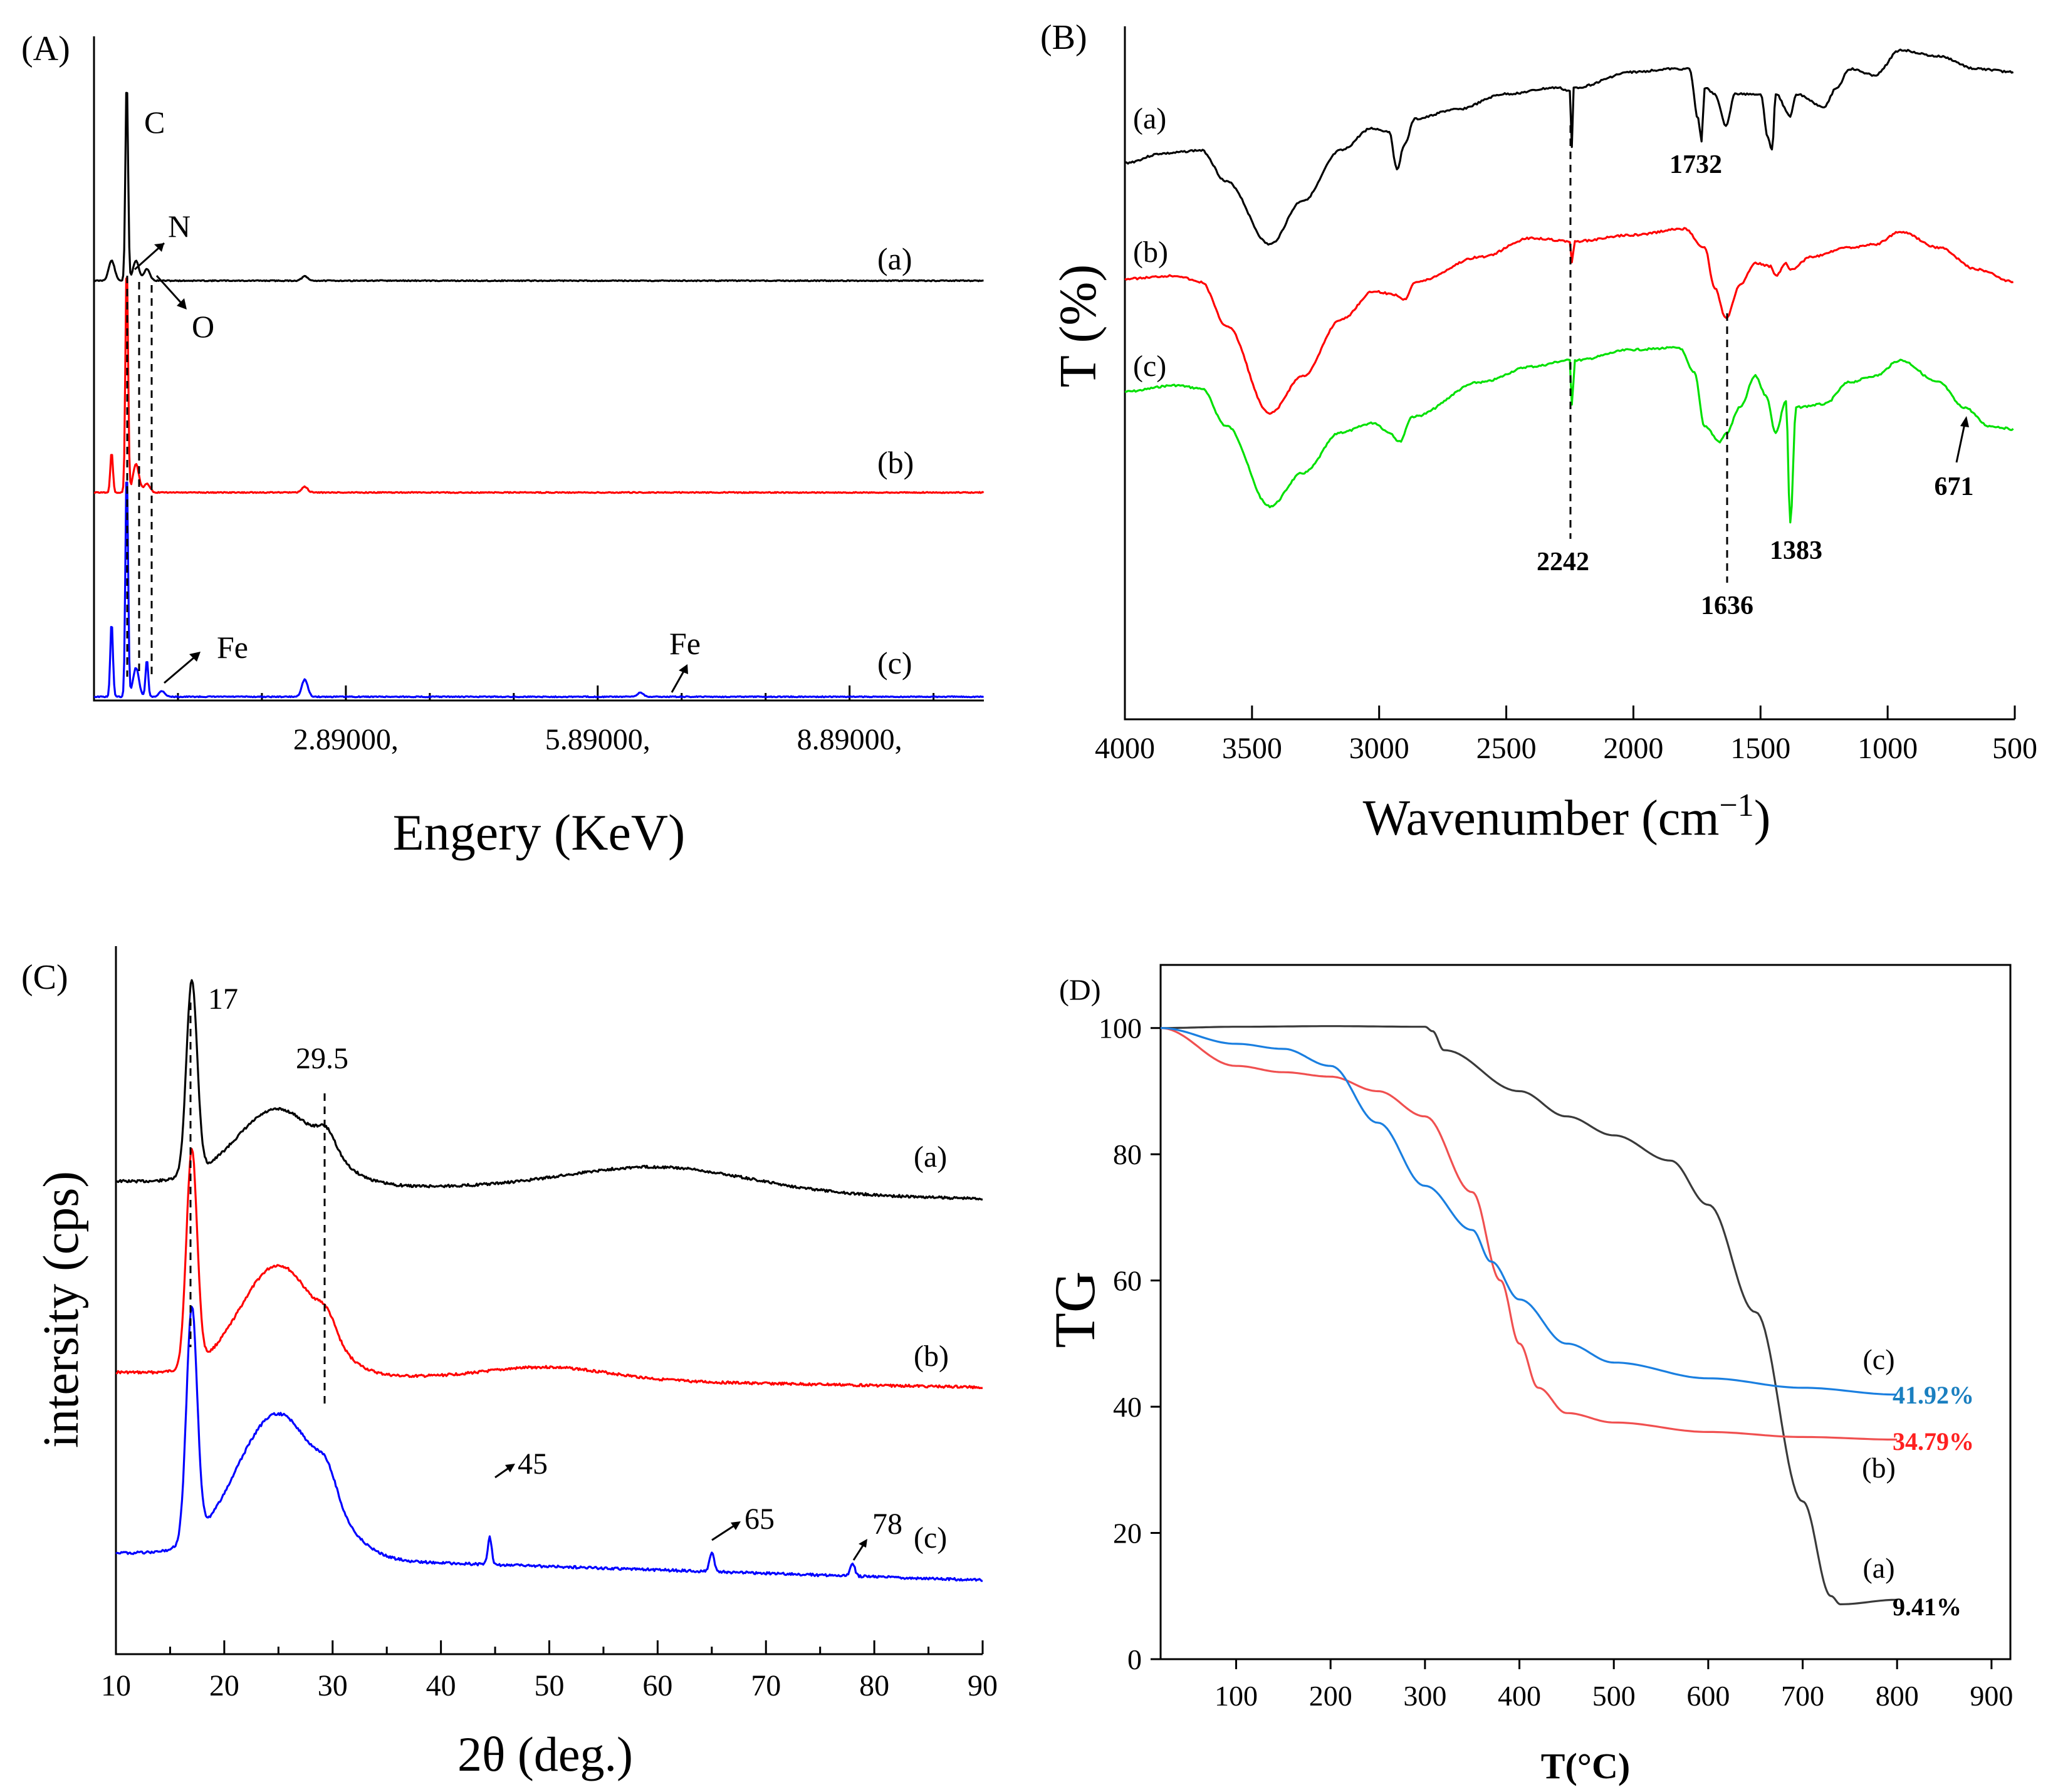 This screenshot has height=1792, width=2053. What do you see at coordinates (1695, 165) in the screenshot?
I see `peak-label-1732: 1732` at bounding box center [1695, 165].